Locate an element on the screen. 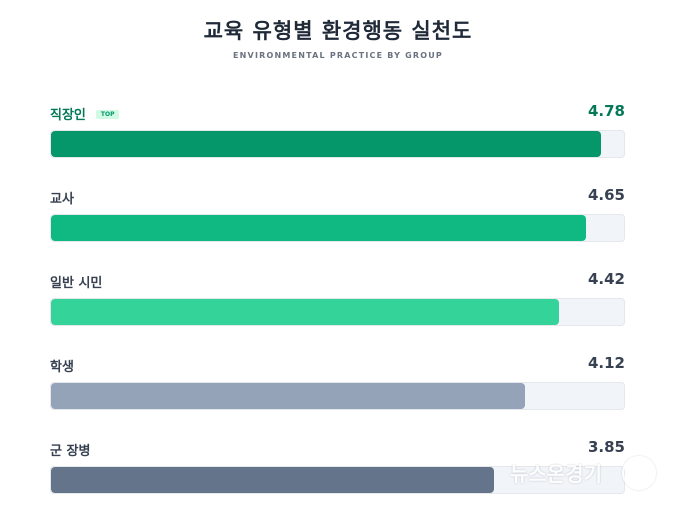 The width and height of the screenshot is (676, 532). value-label: 3.85 is located at coordinates (606, 447).